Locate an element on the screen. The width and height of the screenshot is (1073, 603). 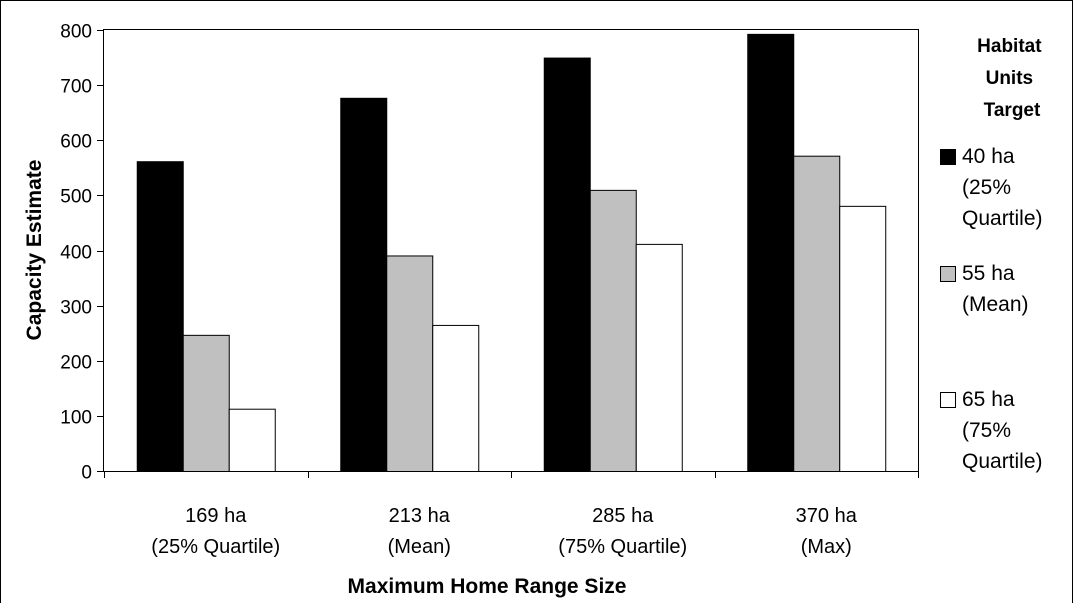
x-category-label: 370 ha is located at coordinates (827, 516).